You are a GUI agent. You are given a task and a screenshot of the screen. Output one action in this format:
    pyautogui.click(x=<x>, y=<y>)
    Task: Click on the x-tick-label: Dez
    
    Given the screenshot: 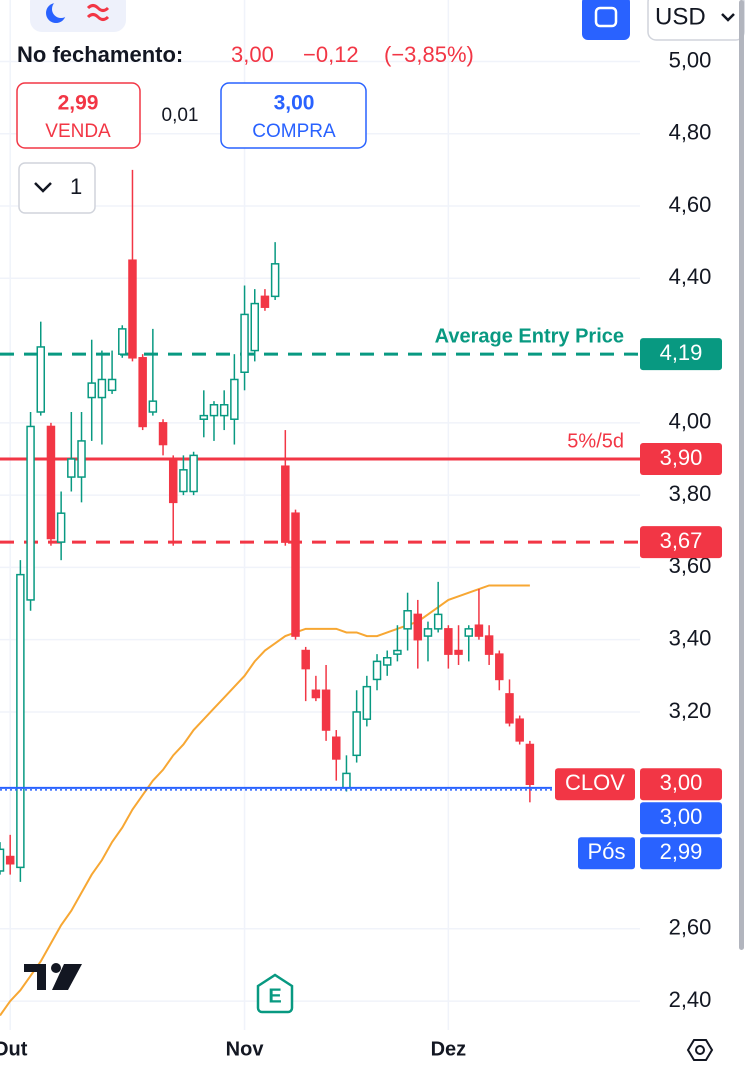 What is the action you would take?
    pyautogui.click(x=449, y=1049)
    